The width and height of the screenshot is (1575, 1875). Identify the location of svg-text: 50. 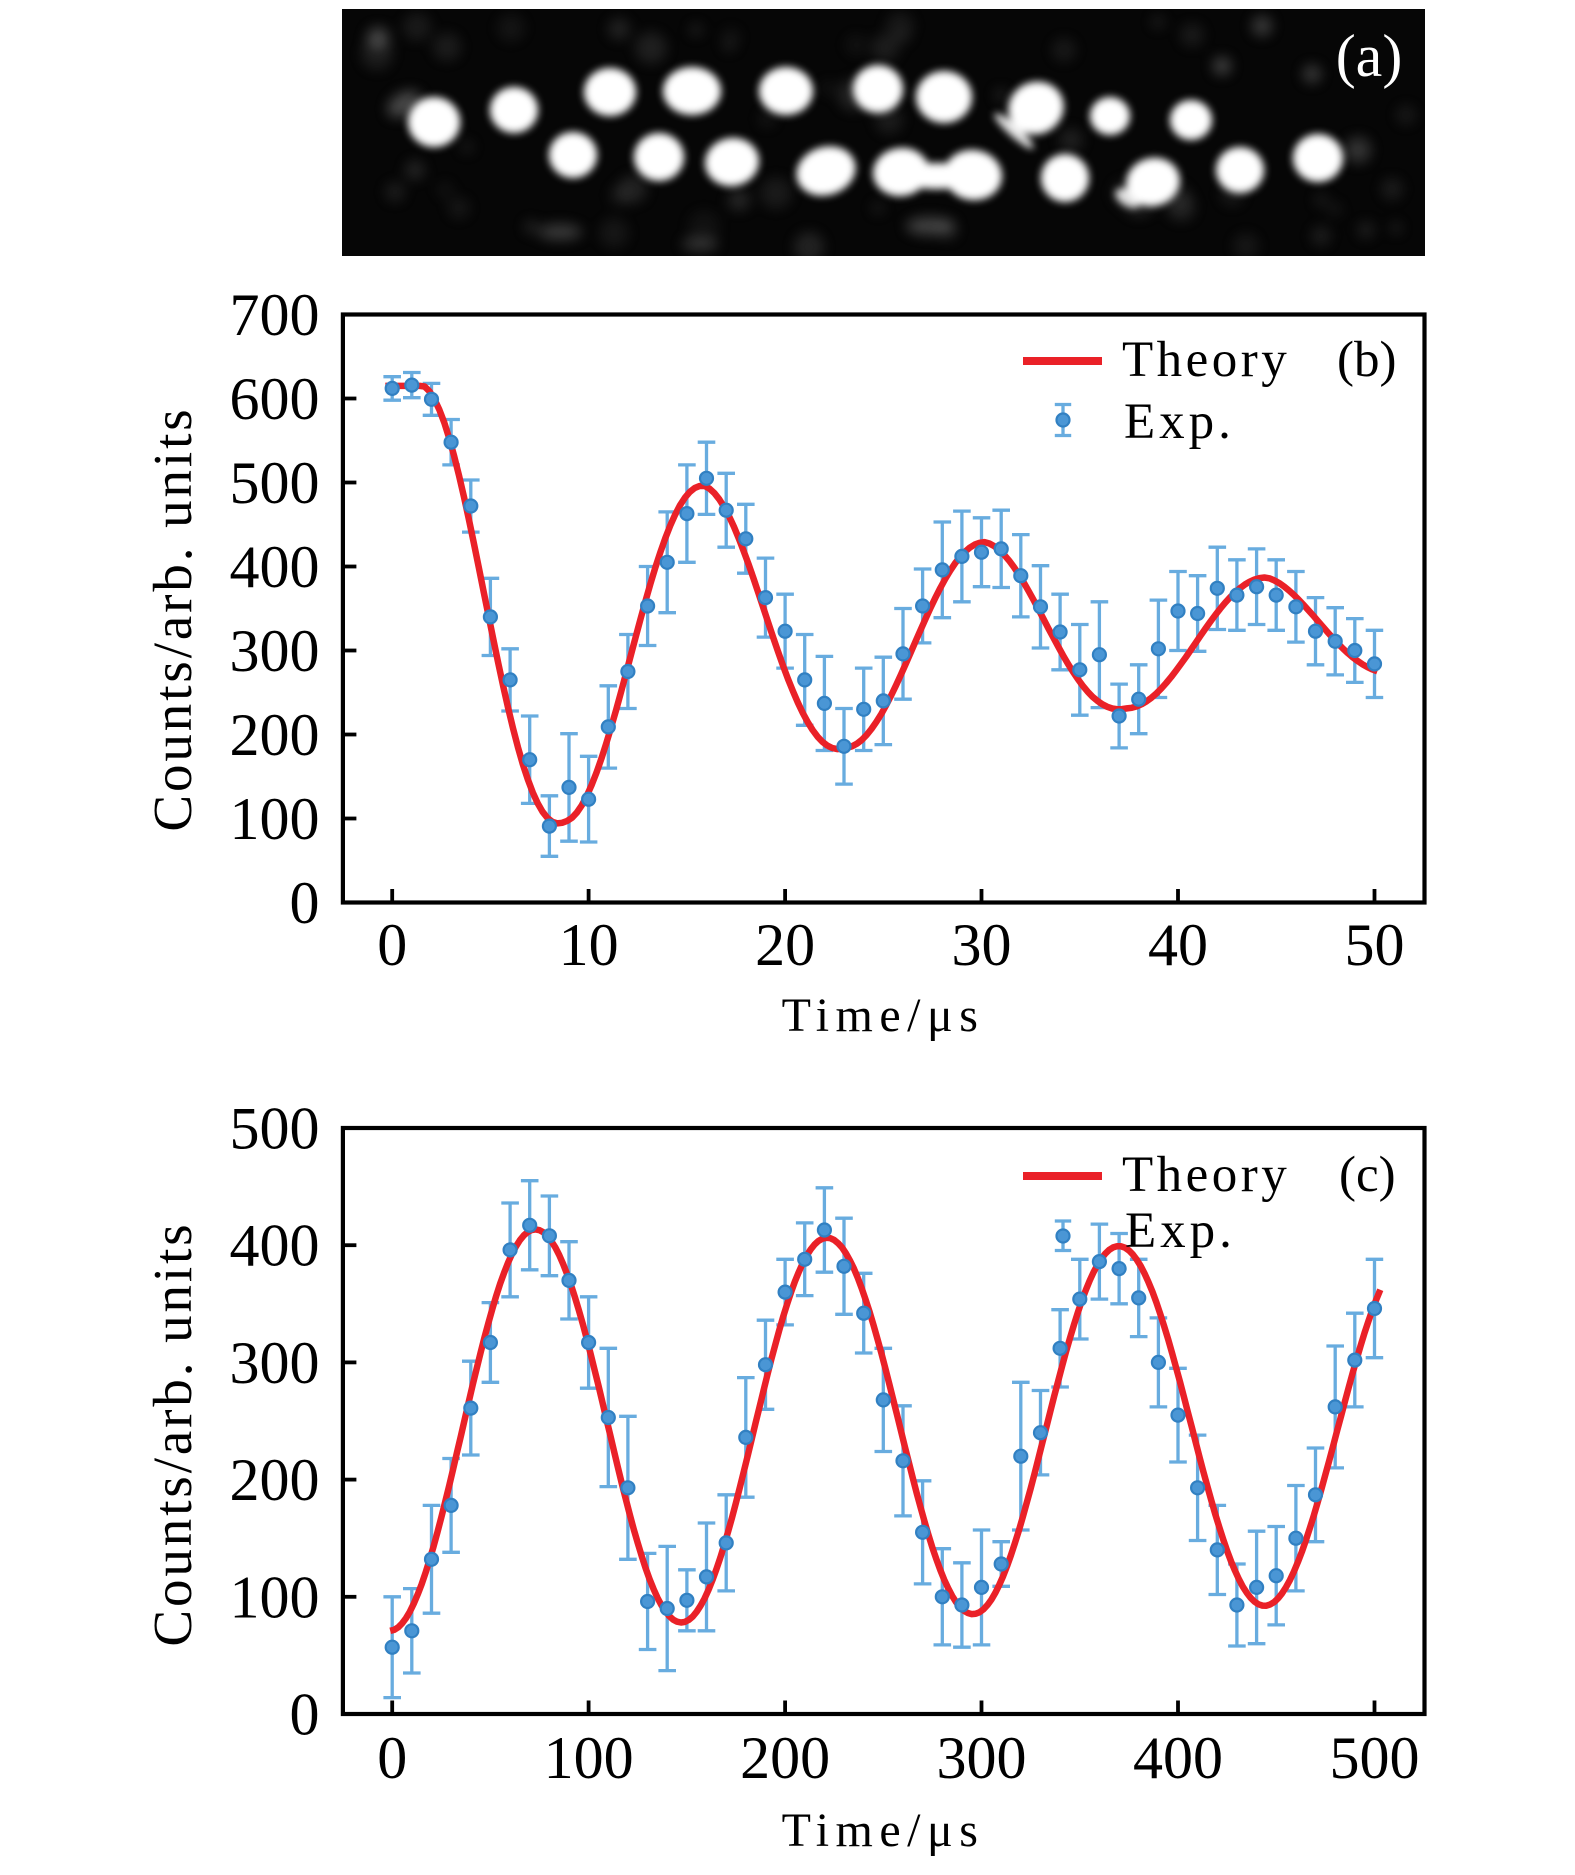
(1375, 945).